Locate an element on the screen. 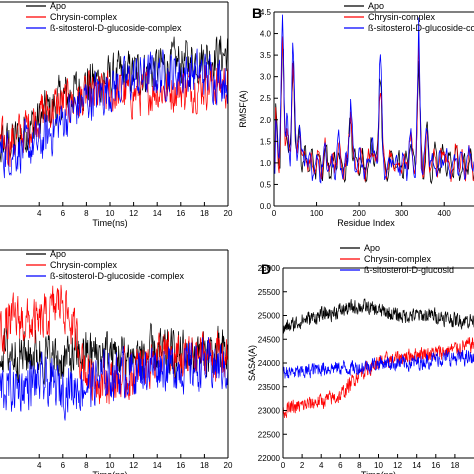 The width and height of the screenshot is (474, 474). y-tick-label: 2.5 is located at coordinates (266, 98).